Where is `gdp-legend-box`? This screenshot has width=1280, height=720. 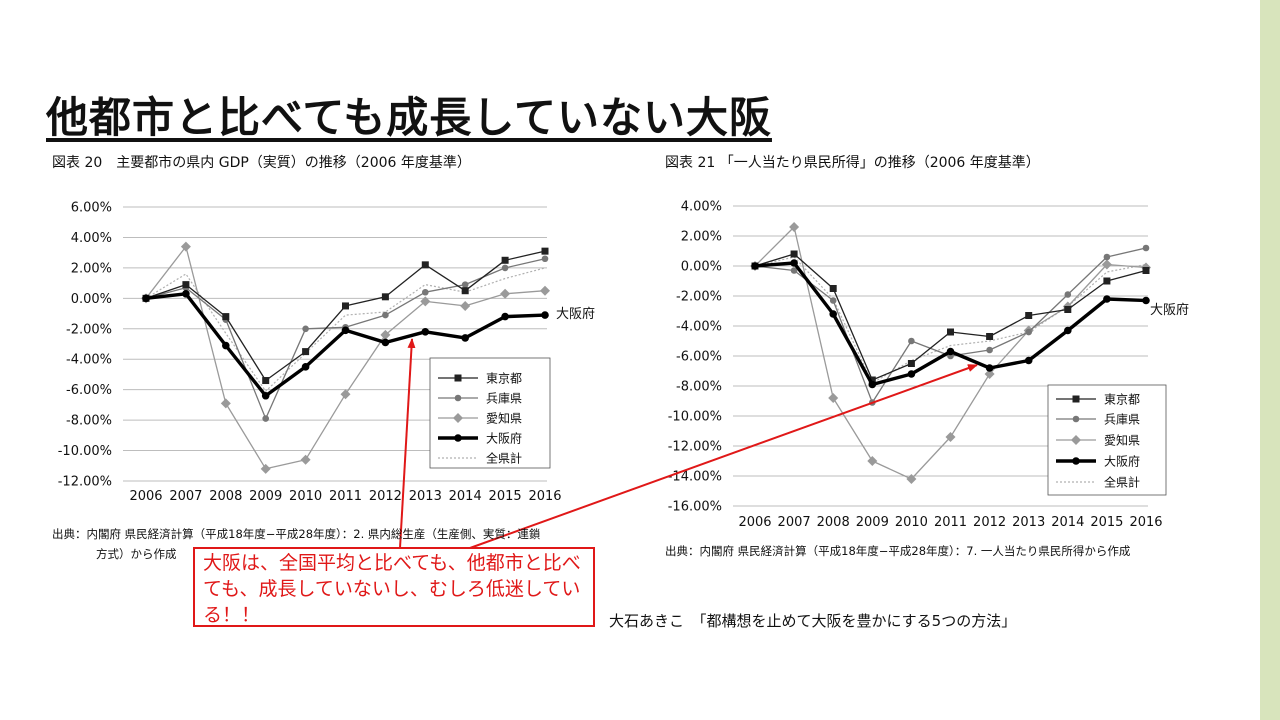
gdp-legend-box is located at coordinates (490, 413).